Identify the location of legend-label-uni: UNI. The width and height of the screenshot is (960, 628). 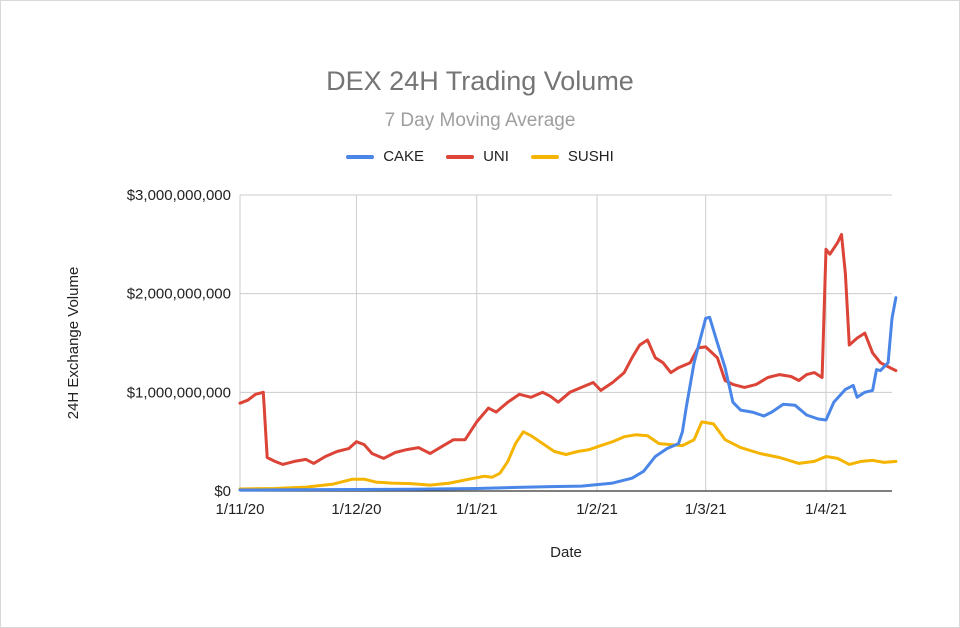
(496, 156).